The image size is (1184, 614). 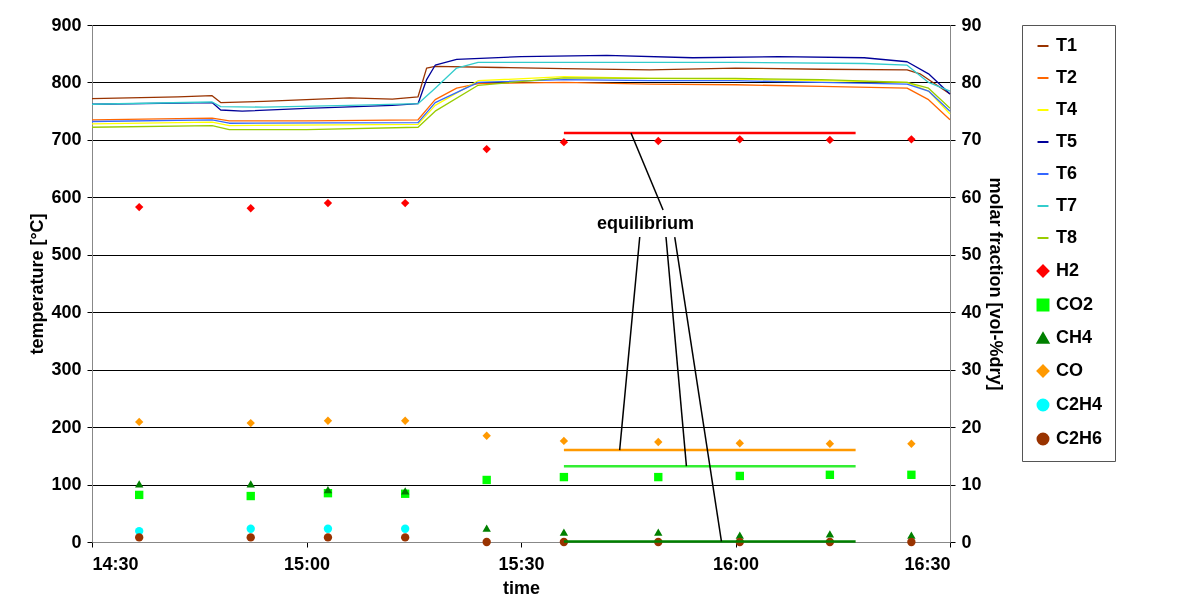 I want to click on x-tick-label: 16:30, so click(x=927, y=563).